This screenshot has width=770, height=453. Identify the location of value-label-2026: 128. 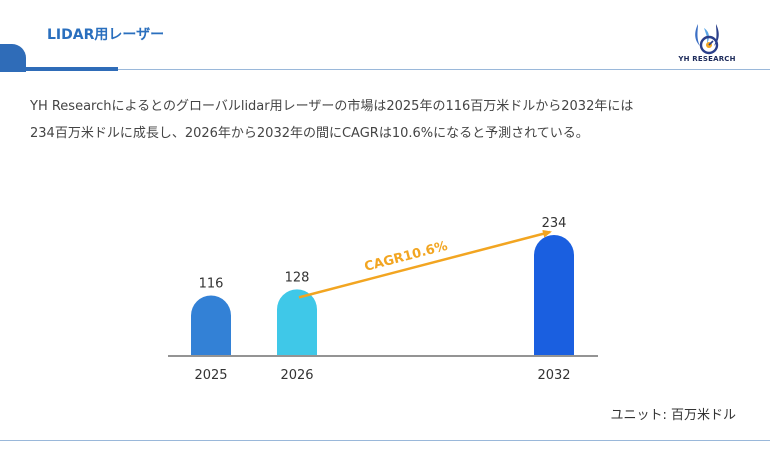
(297, 277).